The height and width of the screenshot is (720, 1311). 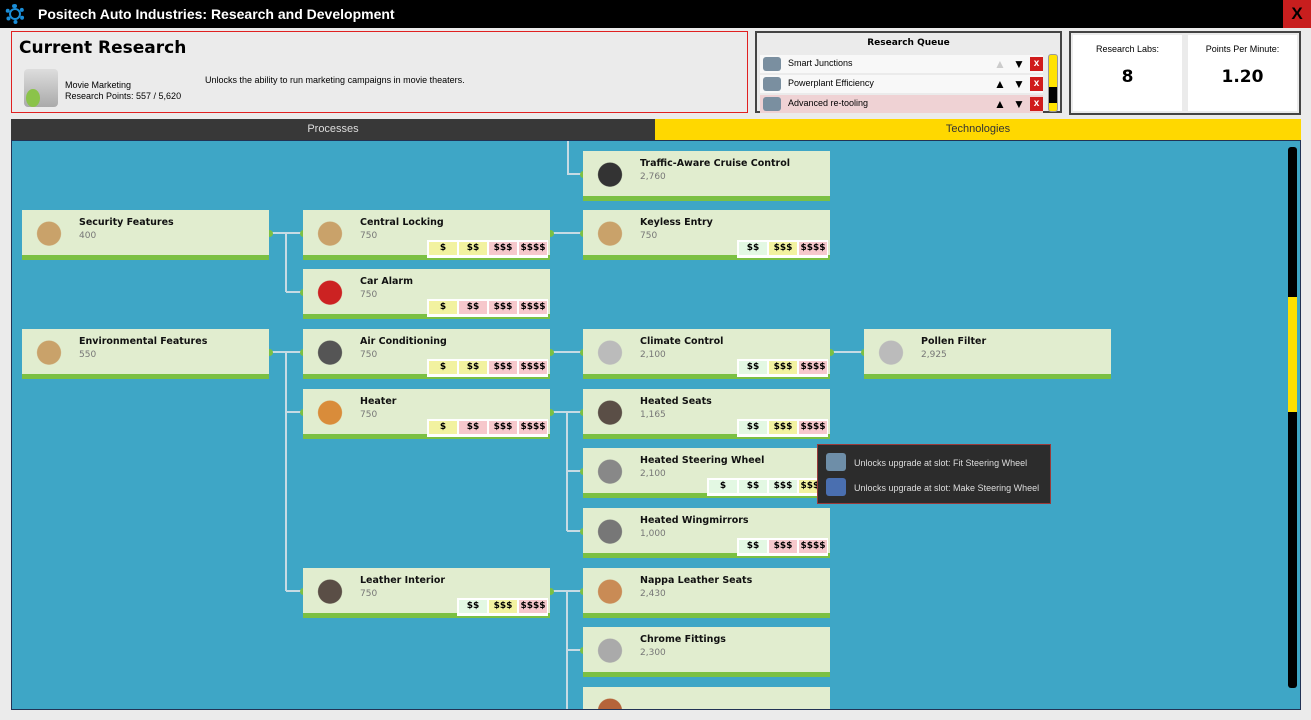 I want to click on close-button: X, so click(x=1297, y=14).